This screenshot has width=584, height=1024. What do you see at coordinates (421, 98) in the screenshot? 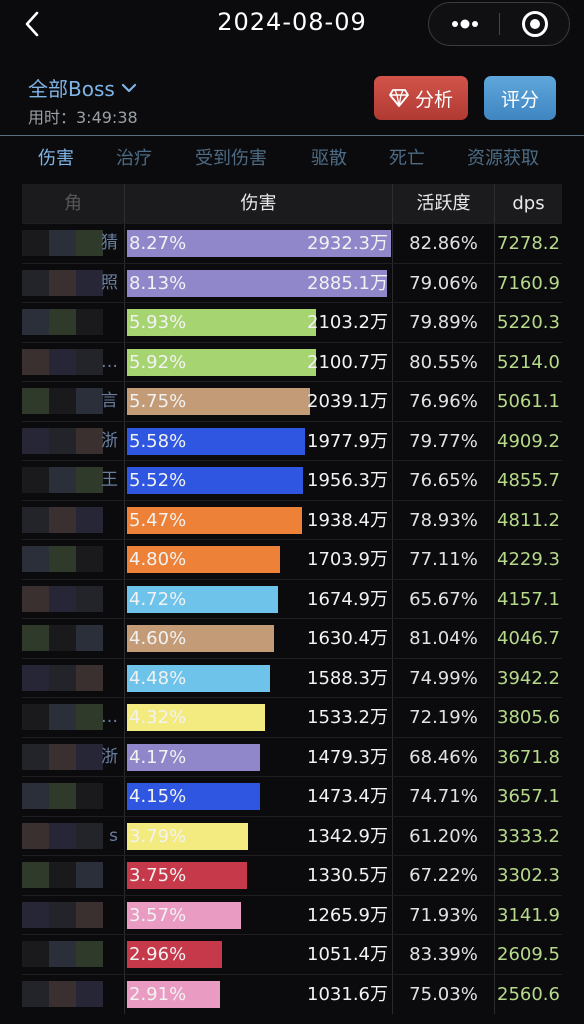
I see `analyze-button: 分析` at bounding box center [421, 98].